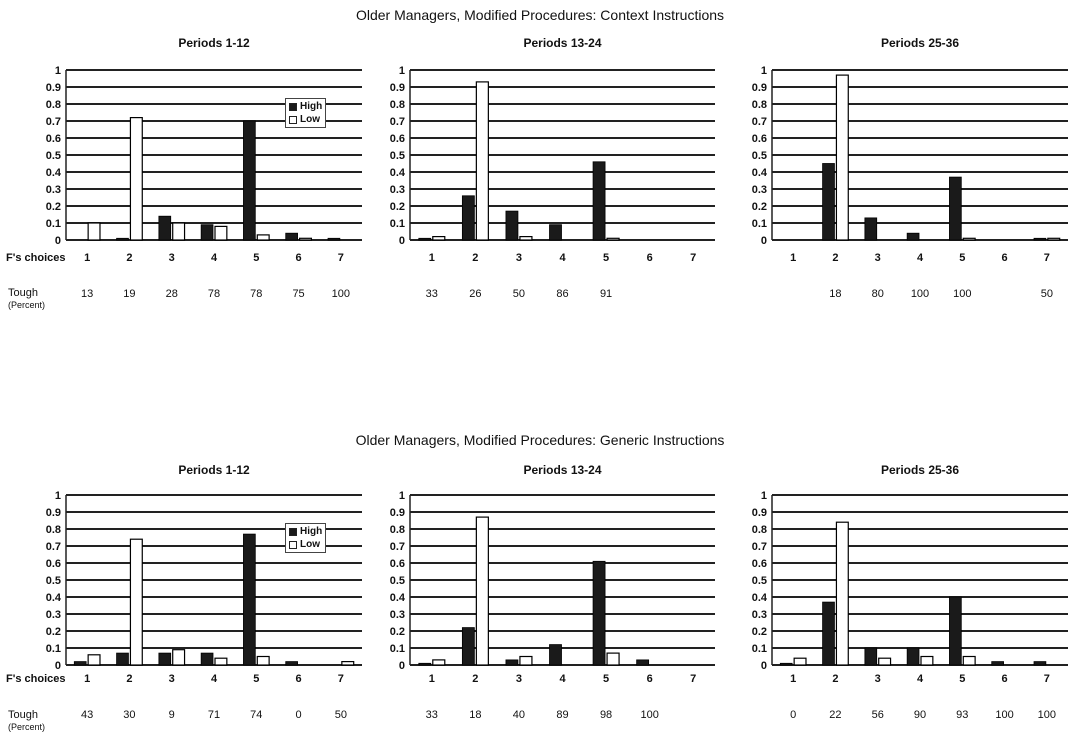 This screenshot has height=742, width=1080. Describe the element at coordinates (562, 43) in the screenshot. I see `panel-title: Periods 13-24` at that location.